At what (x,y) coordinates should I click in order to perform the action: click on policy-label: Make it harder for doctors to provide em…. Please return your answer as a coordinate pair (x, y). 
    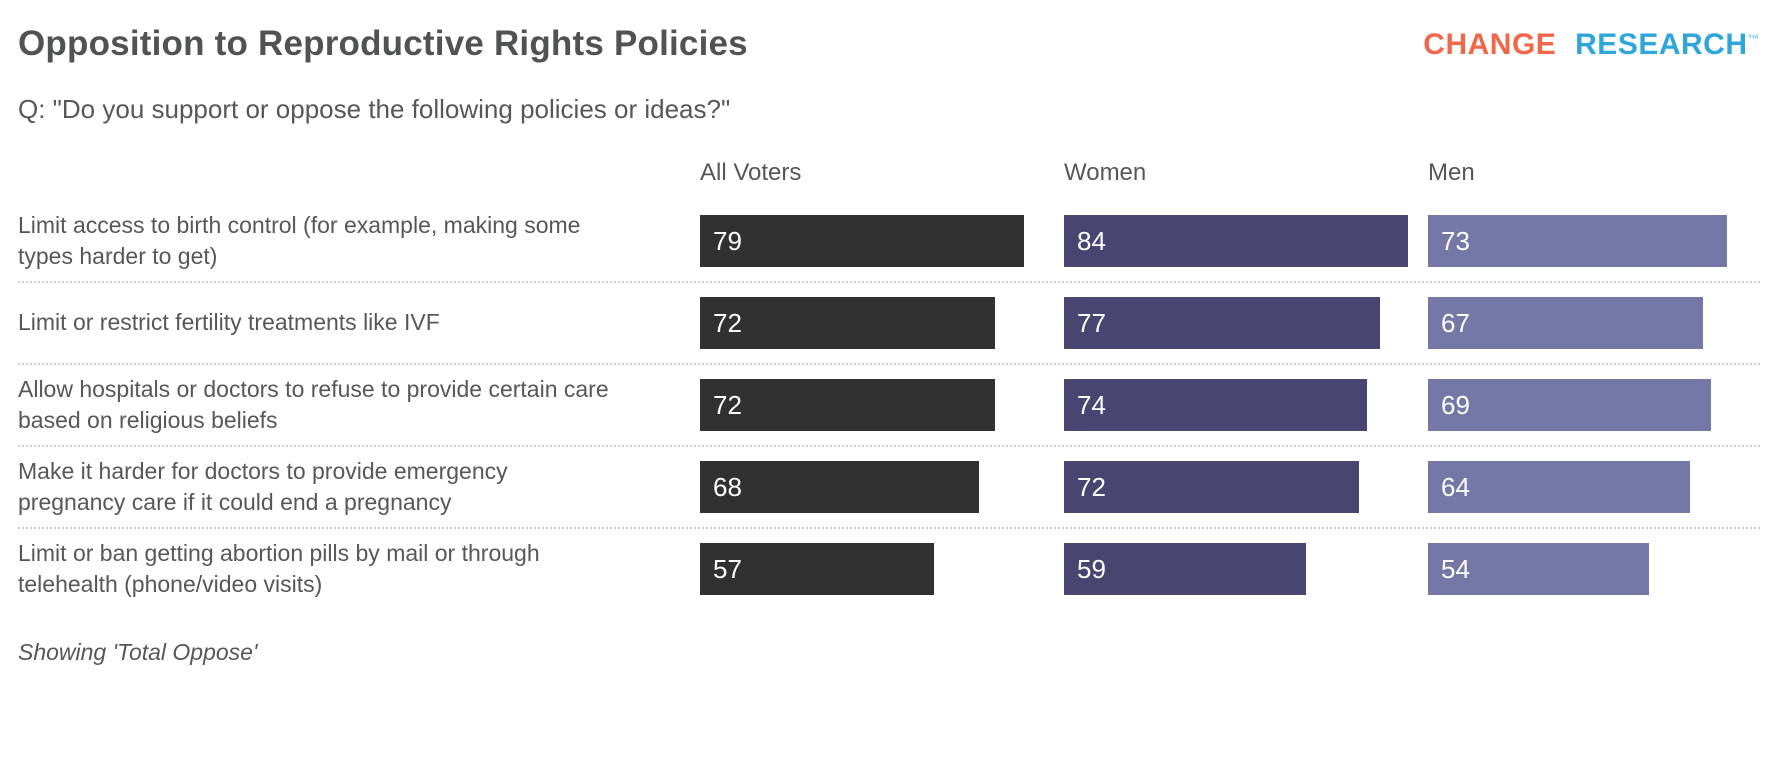
    Looking at the image, I should click on (263, 486).